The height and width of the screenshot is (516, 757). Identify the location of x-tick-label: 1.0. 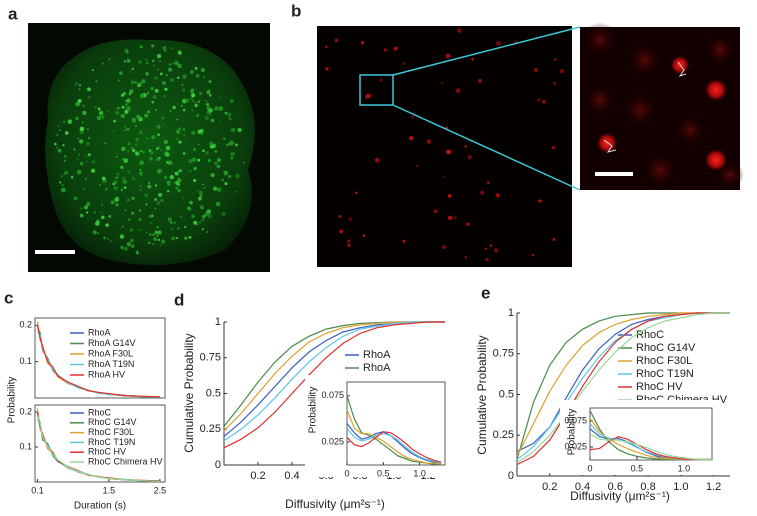
(684, 468).